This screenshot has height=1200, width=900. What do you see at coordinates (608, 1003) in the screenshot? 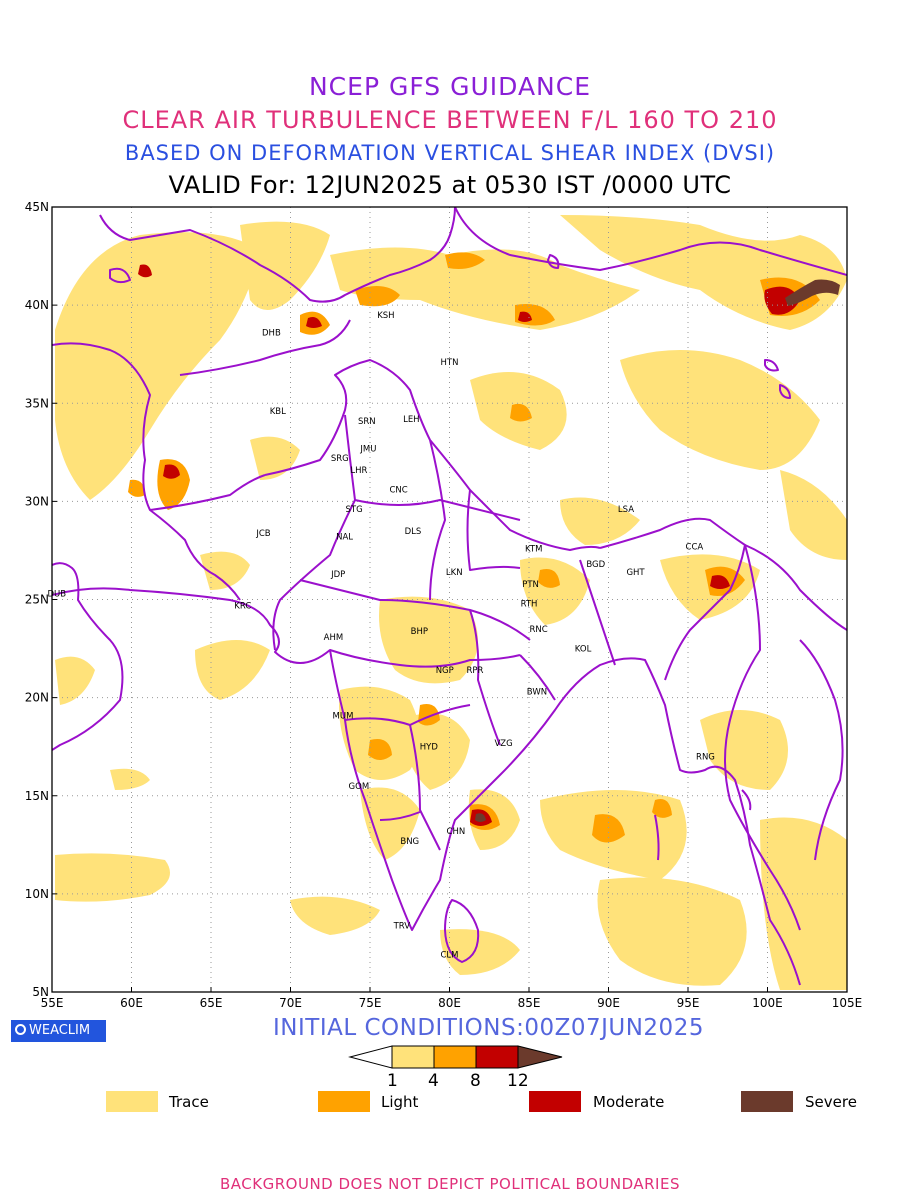
I see `lon-tick-label: 90E` at bounding box center [608, 1003].